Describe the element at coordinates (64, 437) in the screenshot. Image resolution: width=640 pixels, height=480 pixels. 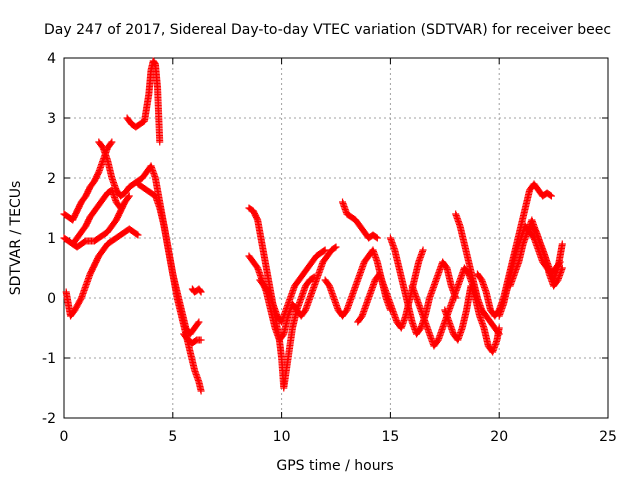
I see `x-tick-label: 0` at that location.